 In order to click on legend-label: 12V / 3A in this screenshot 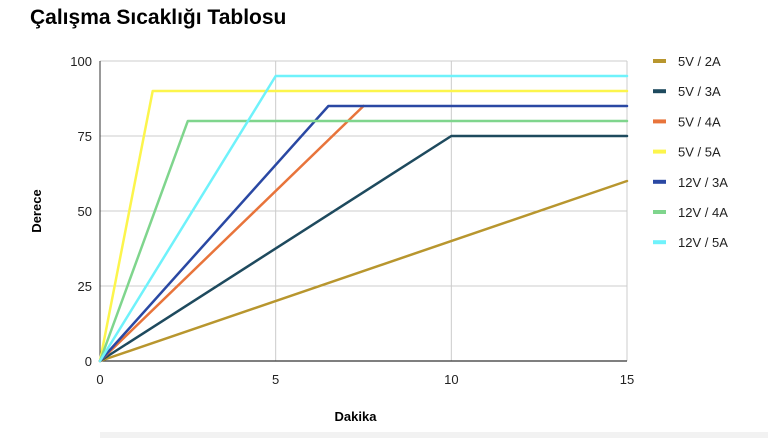, I will do `click(703, 182)`.